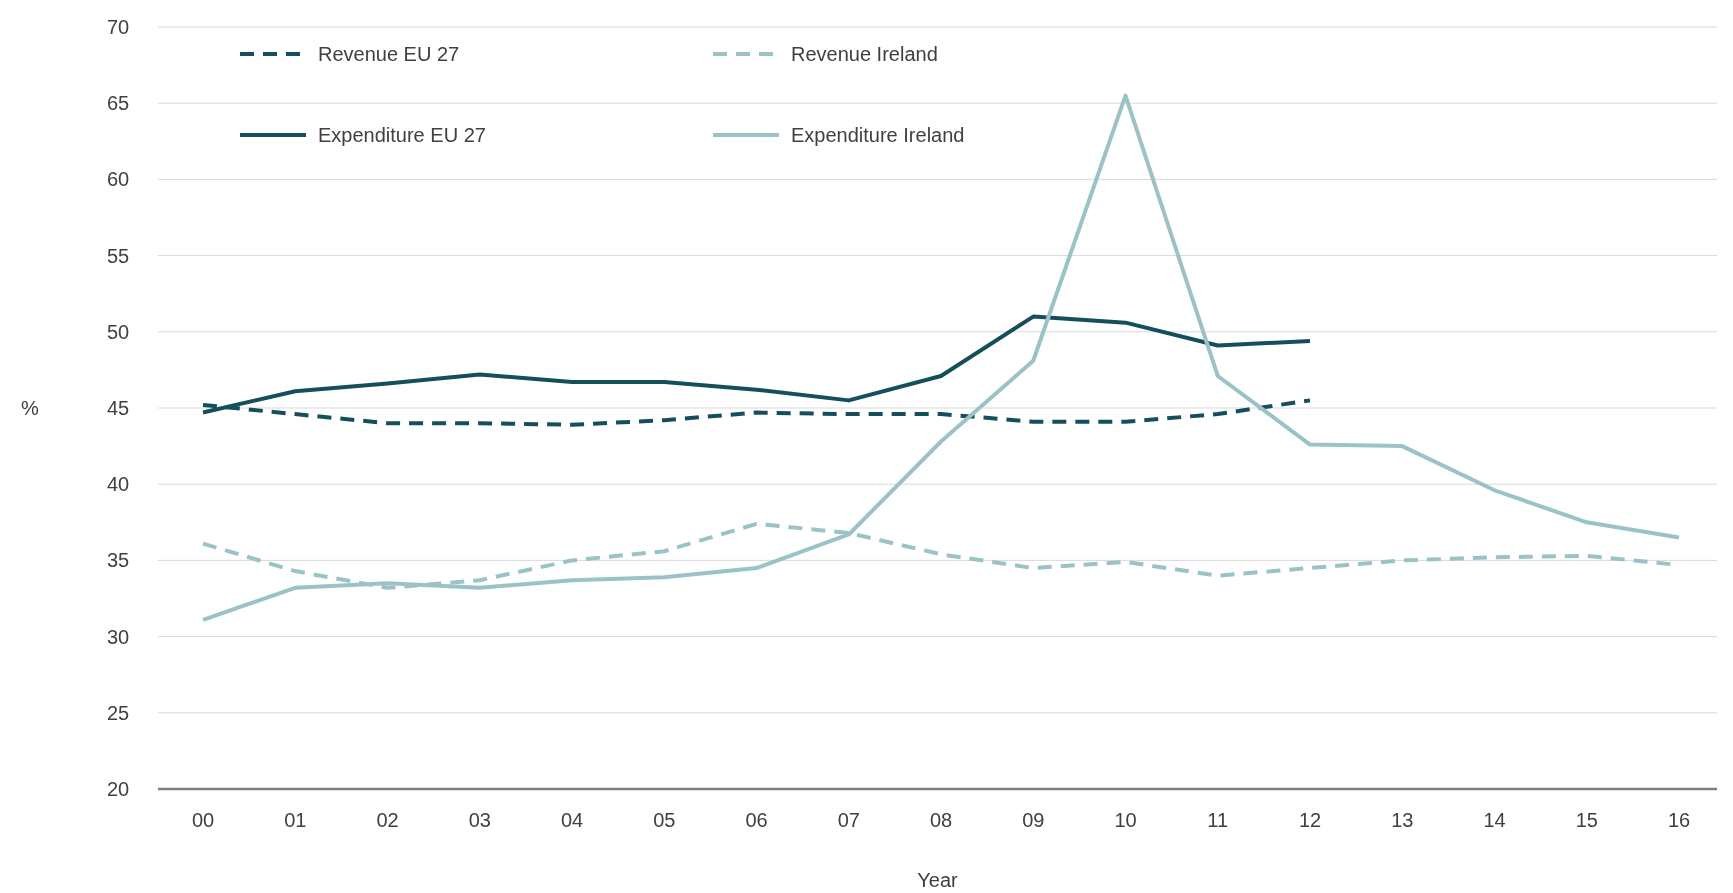  What do you see at coordinates (848, 820) in the screenshot?
I see `x-tick-label: 07` at bounding box center [848, 820].